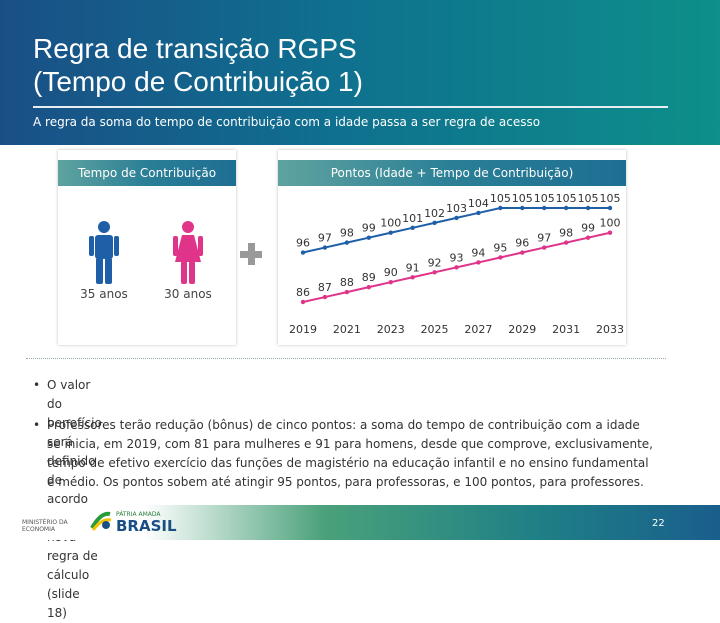 The width and height of the screenshot is (720, 623). I want to click on brasil-small-text: PÁTRIA AMADA, so click(138, 514).